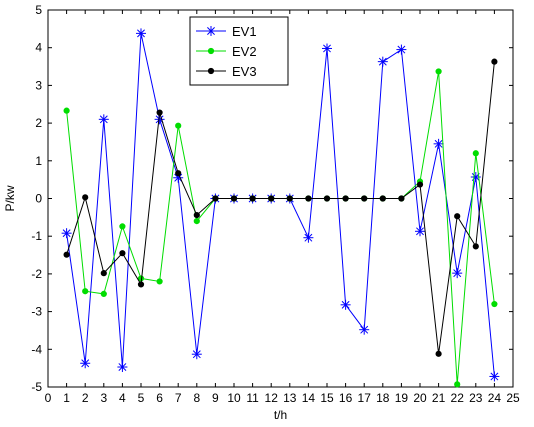 This screenshot has height=427, width=534. What do you see at coordinates (226, 31) in the screenshot?
I see `legend-entry-ev1: EV1` at bounding box center [226, 31].